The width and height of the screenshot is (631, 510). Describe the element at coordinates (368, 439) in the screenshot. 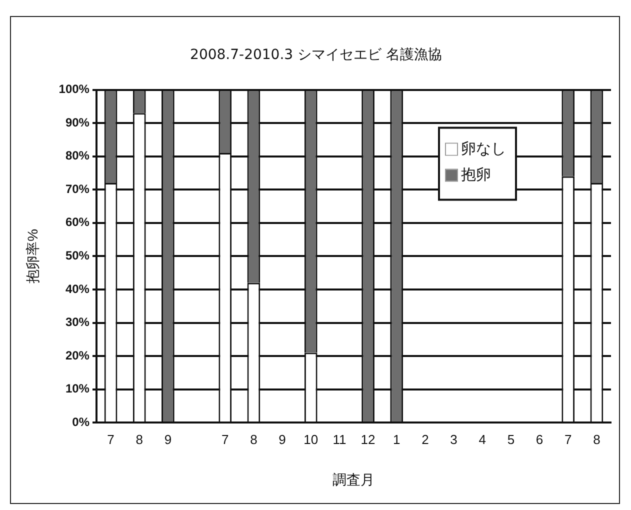

I see `x-tick-label: 12` at that location.